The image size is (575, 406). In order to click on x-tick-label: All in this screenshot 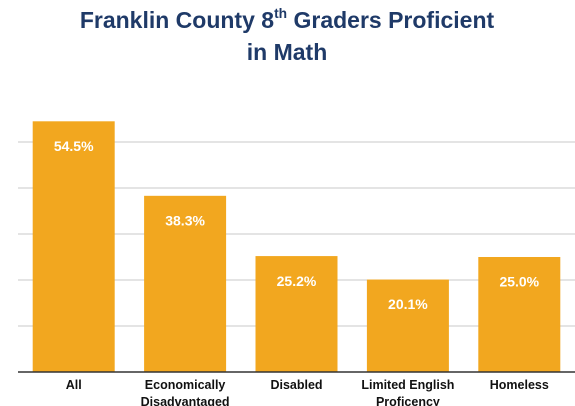, I will do `click(74, 385)`.